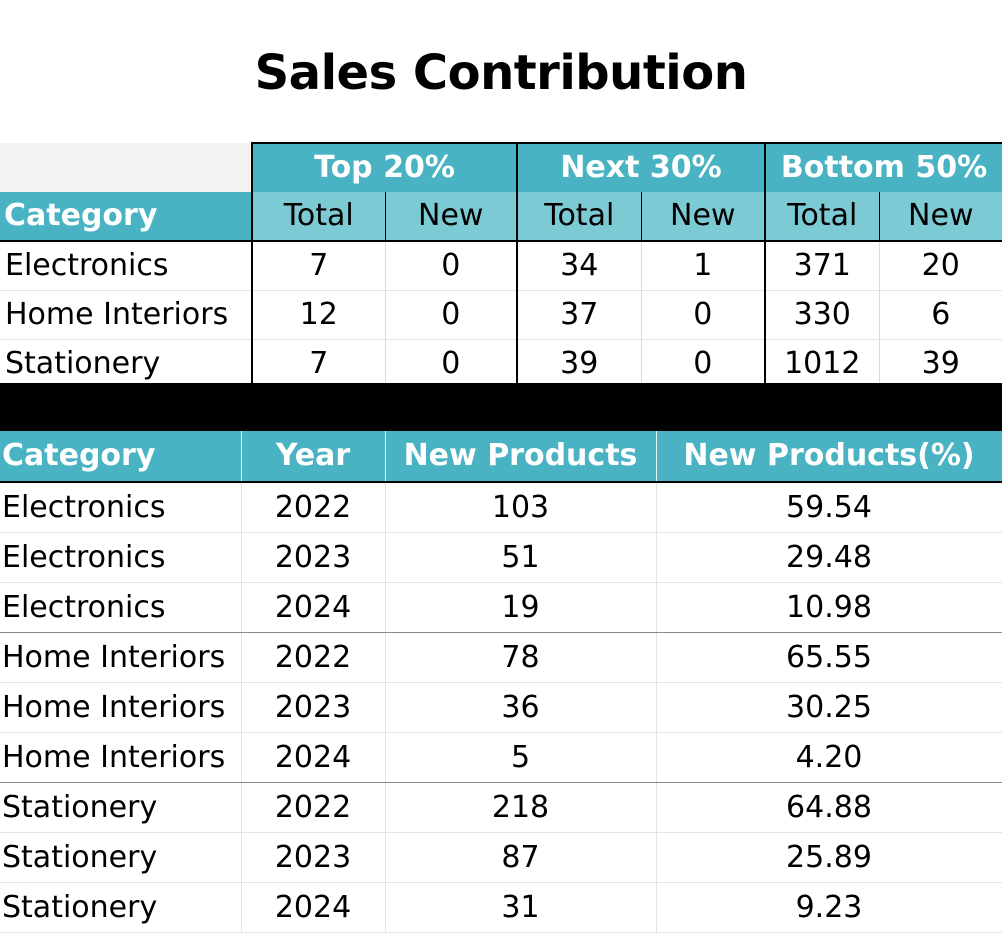 The width and height of the screenshot is (1002, 933). I want to click on cell-value: 330, so click(822, 315).